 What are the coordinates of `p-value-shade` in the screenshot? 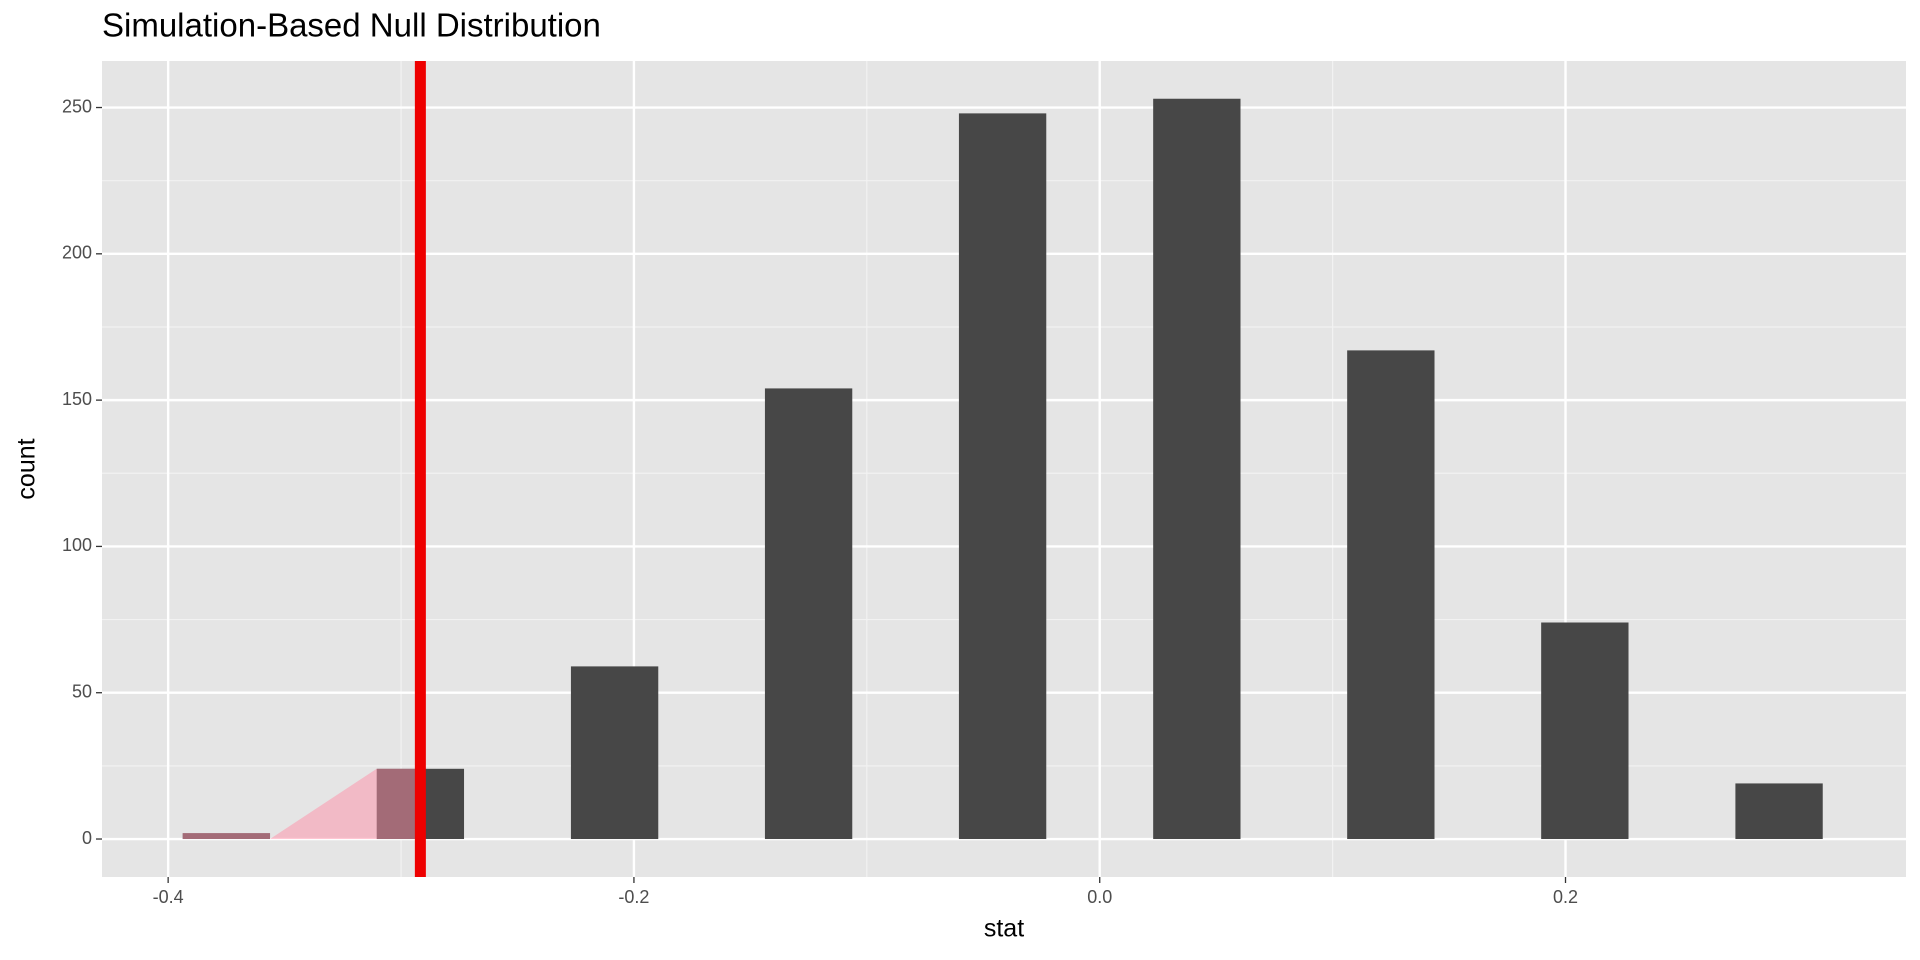 It's located at (301, 804).